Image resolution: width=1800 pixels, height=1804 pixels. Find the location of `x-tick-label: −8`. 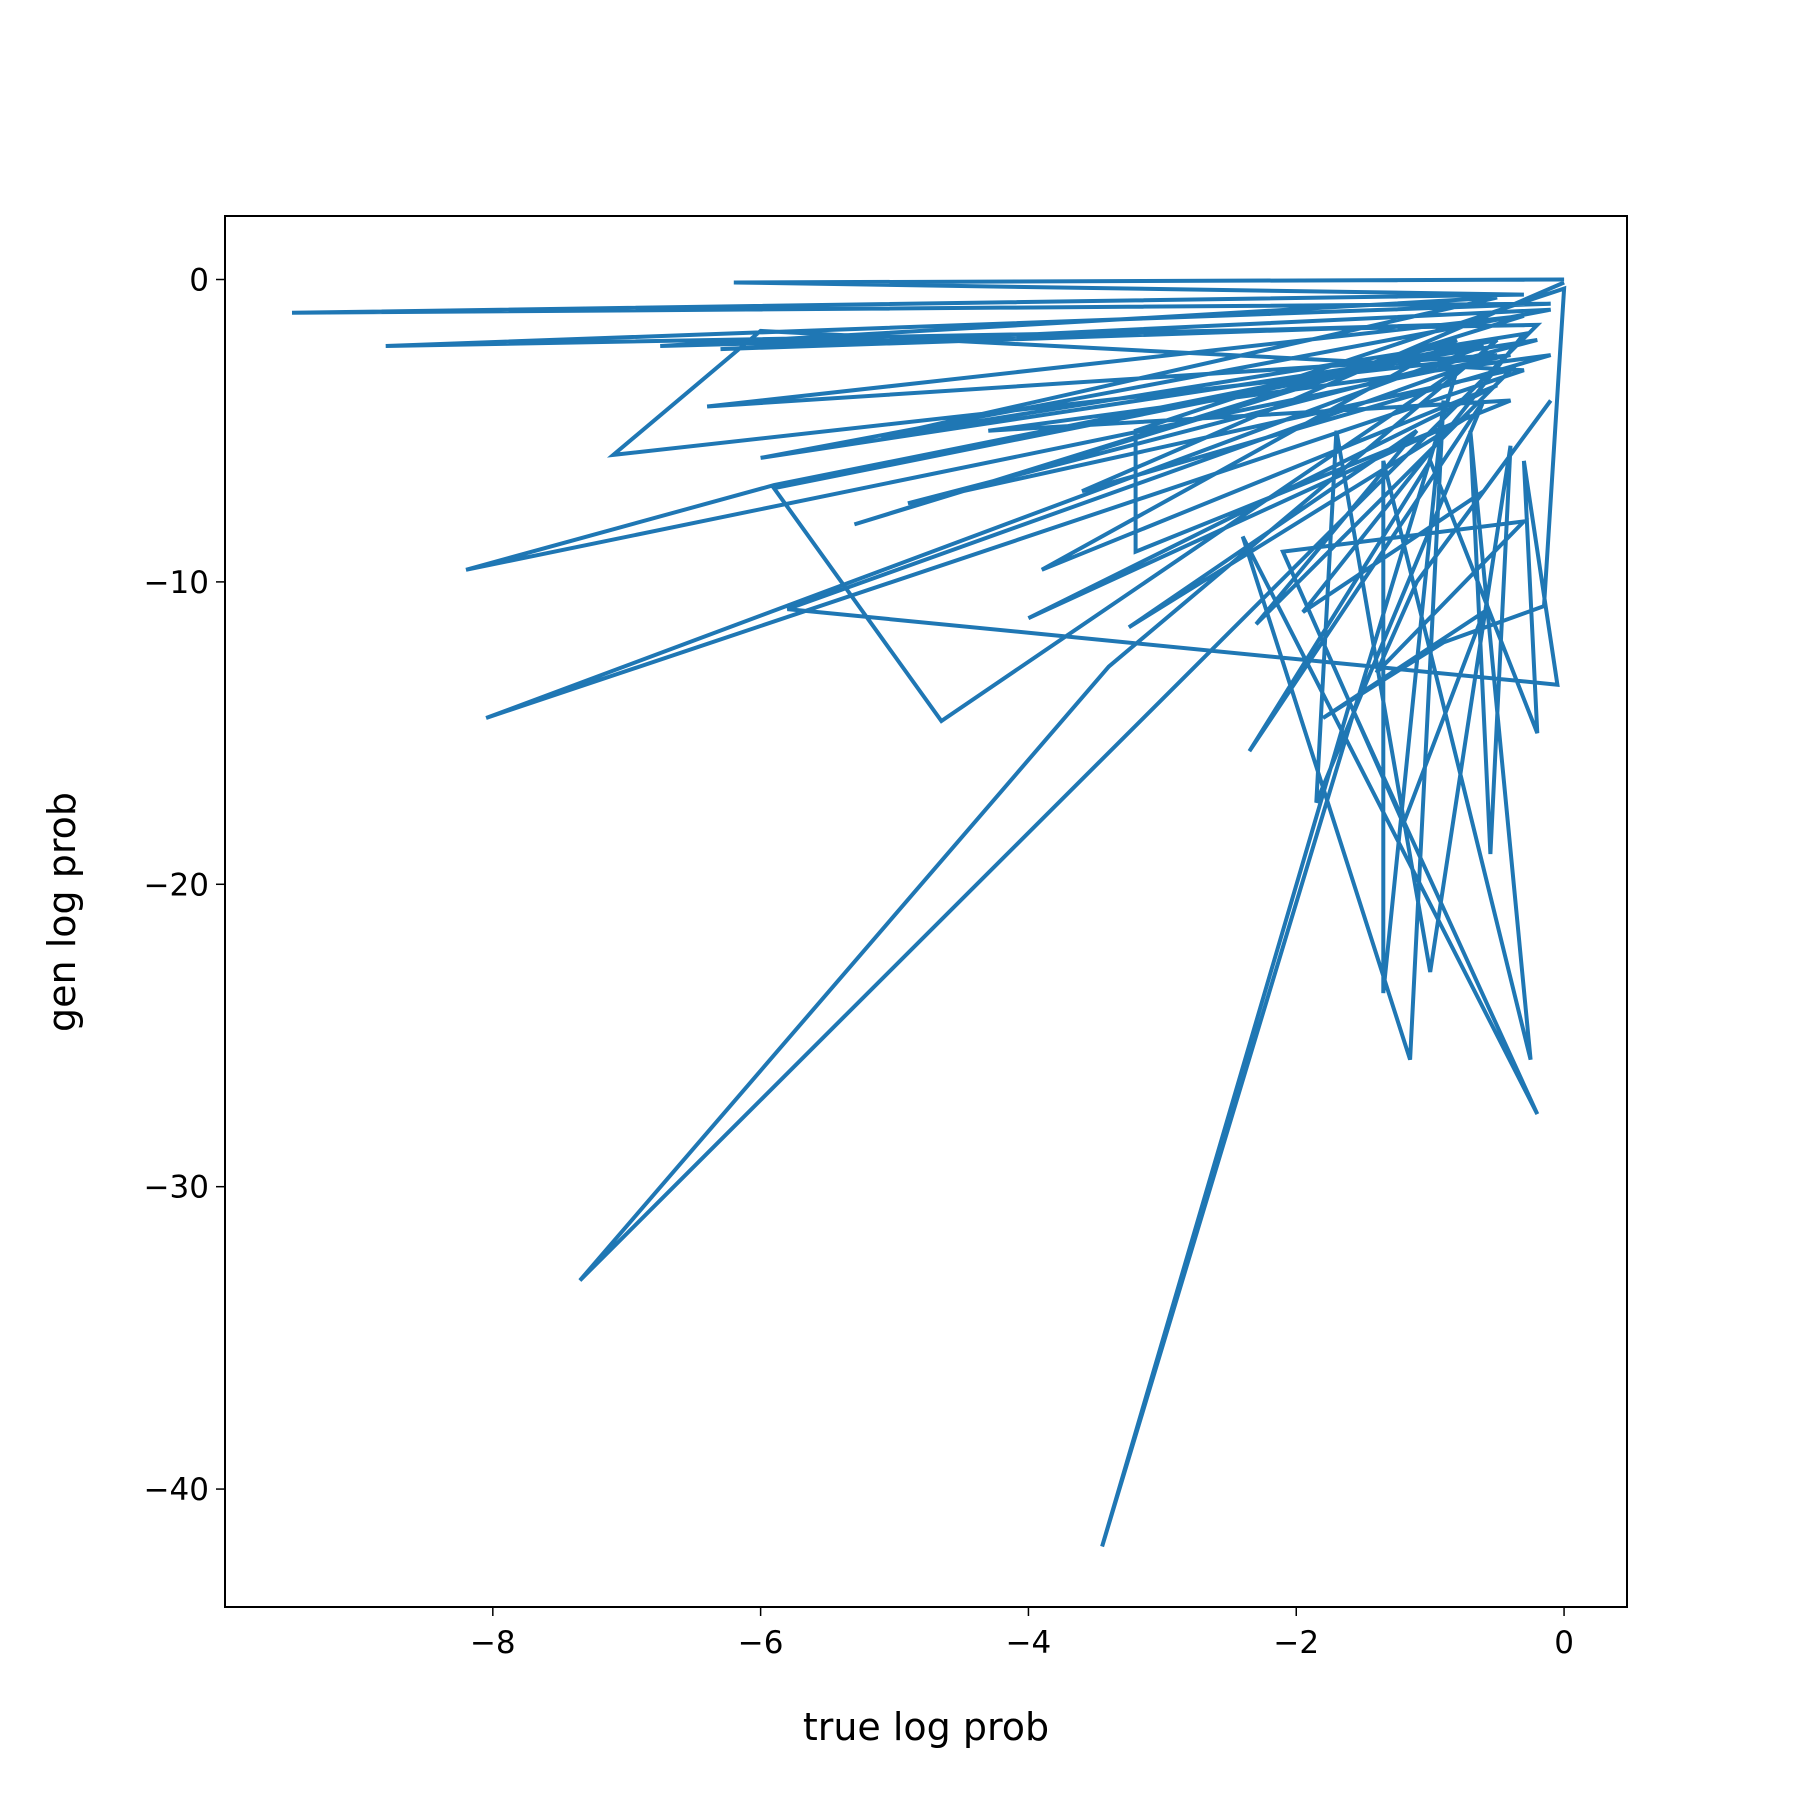

x-tick-label: −8 is located at coordinates (493, 1643).